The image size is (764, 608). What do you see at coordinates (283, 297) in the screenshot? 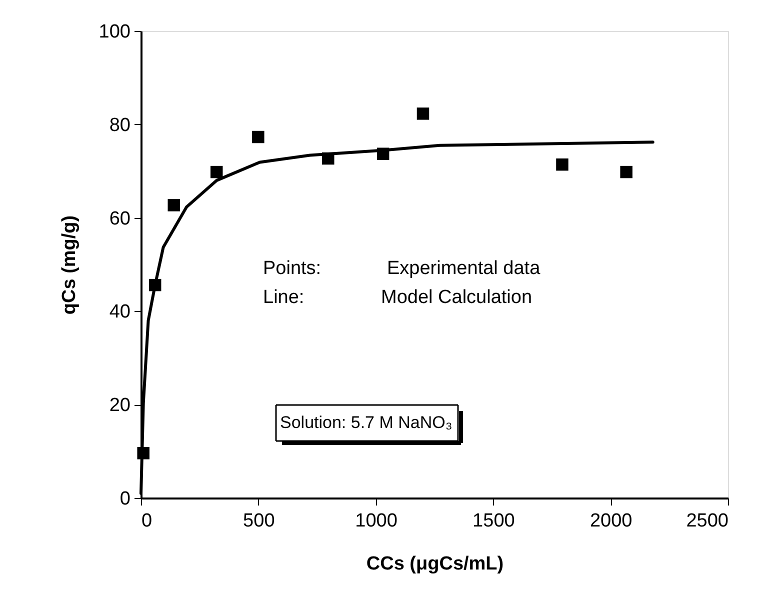
I see `annotation: Line:` at bounding box center [283, 297].